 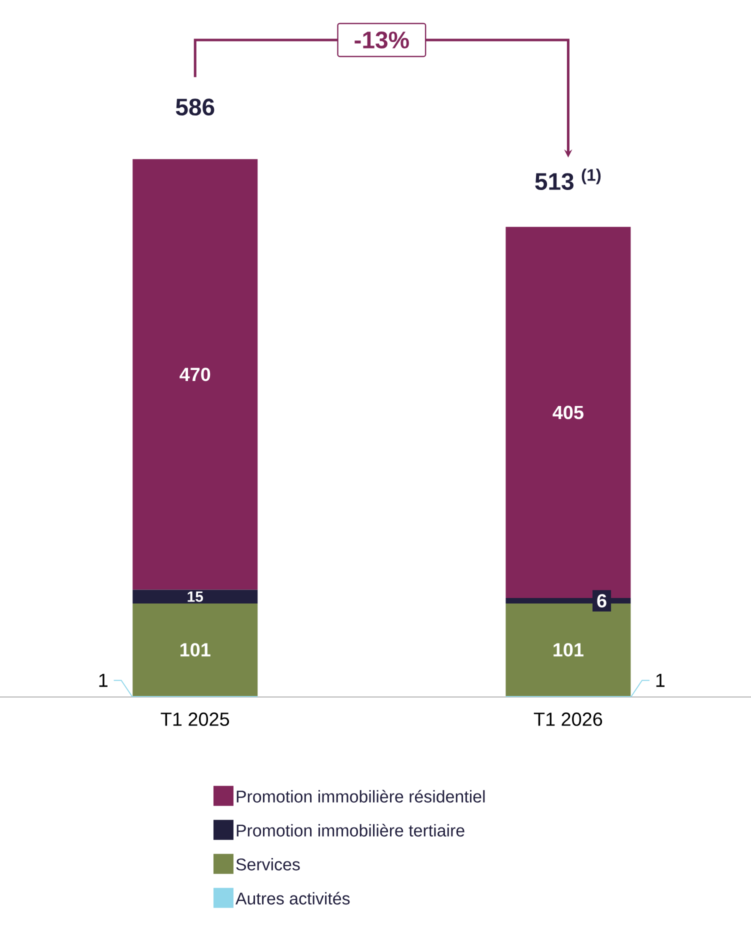 I want to click on x-tick-label: T1 2025, so click(x=195, y=719).